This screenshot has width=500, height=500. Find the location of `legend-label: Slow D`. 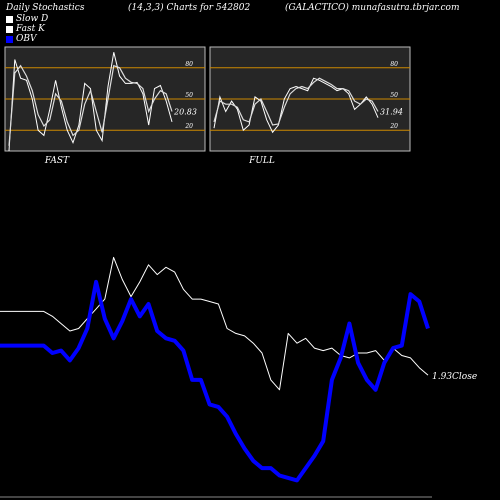

legend-label: Slow D is located at coordinates (32, 19).